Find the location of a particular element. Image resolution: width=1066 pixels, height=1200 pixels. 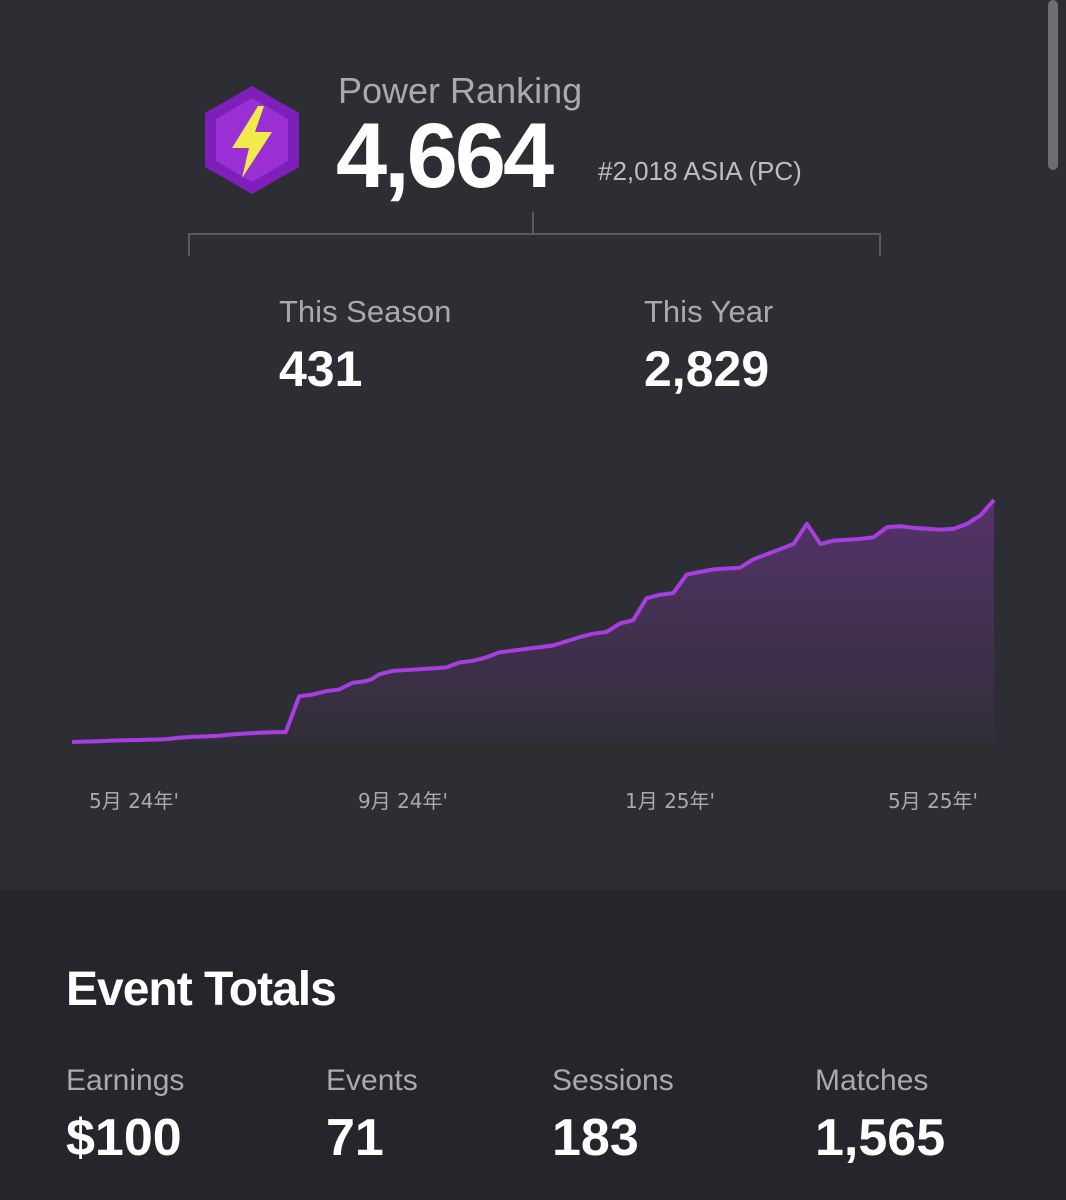

earnings-value: $100 is located at coordinates (124, 1138).